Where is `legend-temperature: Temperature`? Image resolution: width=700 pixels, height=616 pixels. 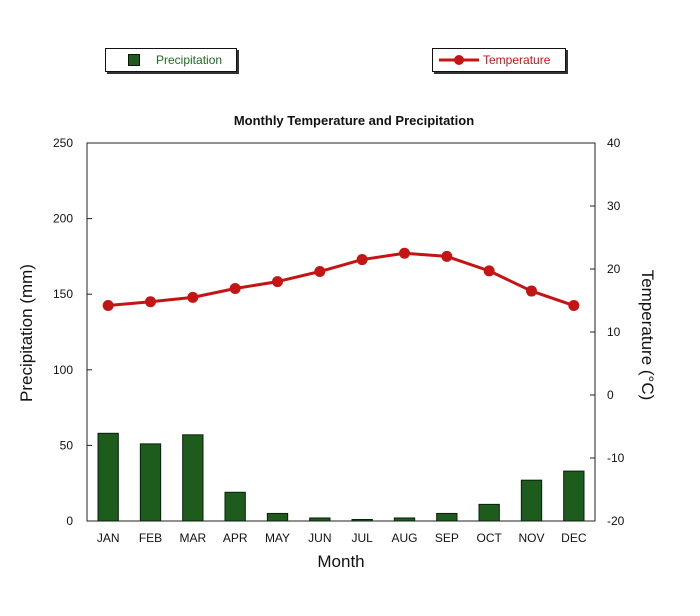 legend-temperature: Temperature is located at coordinates (499, 60).